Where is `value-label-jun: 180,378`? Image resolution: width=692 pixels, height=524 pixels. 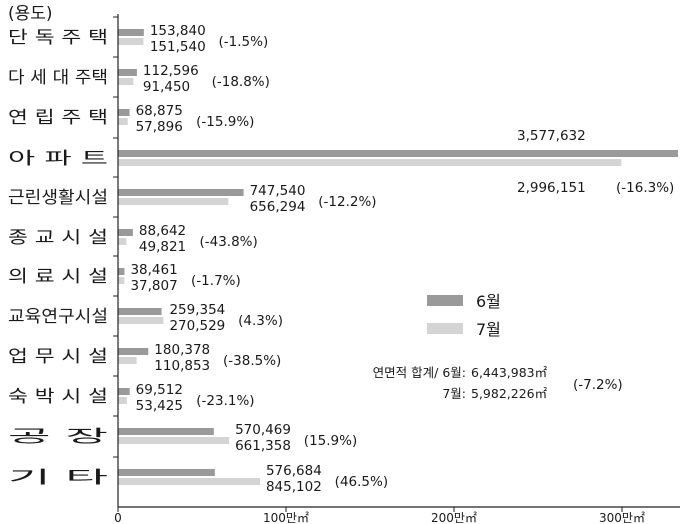
value-label-jun: 180,378 is located at coordinates (182, 350).